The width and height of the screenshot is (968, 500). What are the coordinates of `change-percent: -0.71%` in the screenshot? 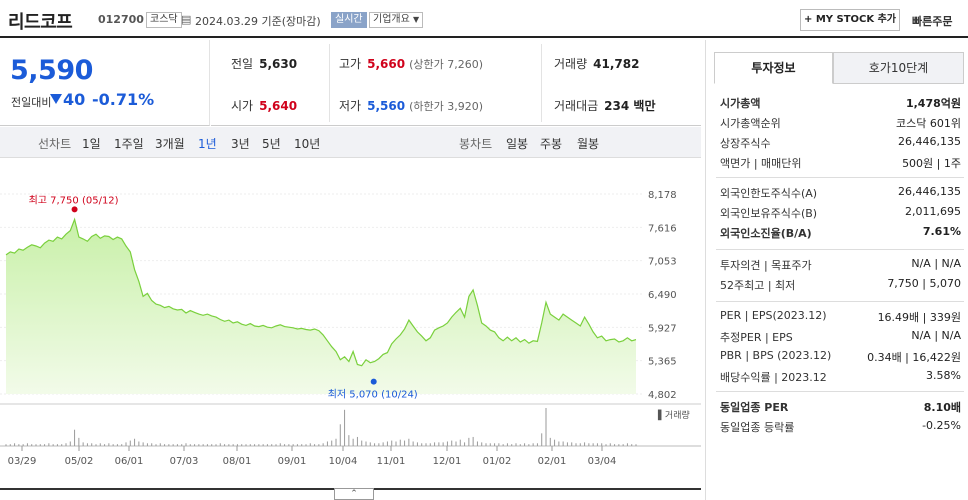 It's located at (123, 99).